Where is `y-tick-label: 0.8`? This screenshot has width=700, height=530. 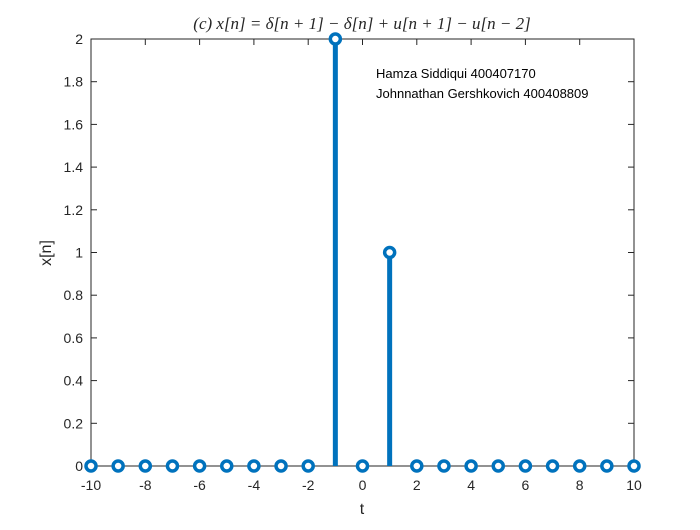 y-tick-label: 0.8 is located at coordinates (74, 295).